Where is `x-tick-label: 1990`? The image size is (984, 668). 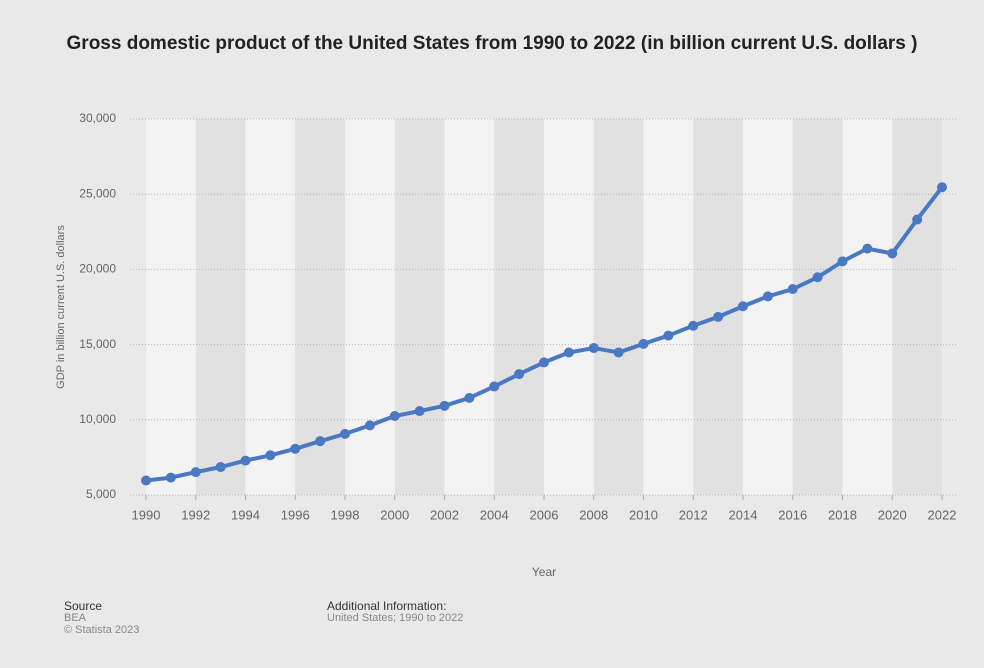
x-tick-label: 1990 is located at coordinates (146, 514).